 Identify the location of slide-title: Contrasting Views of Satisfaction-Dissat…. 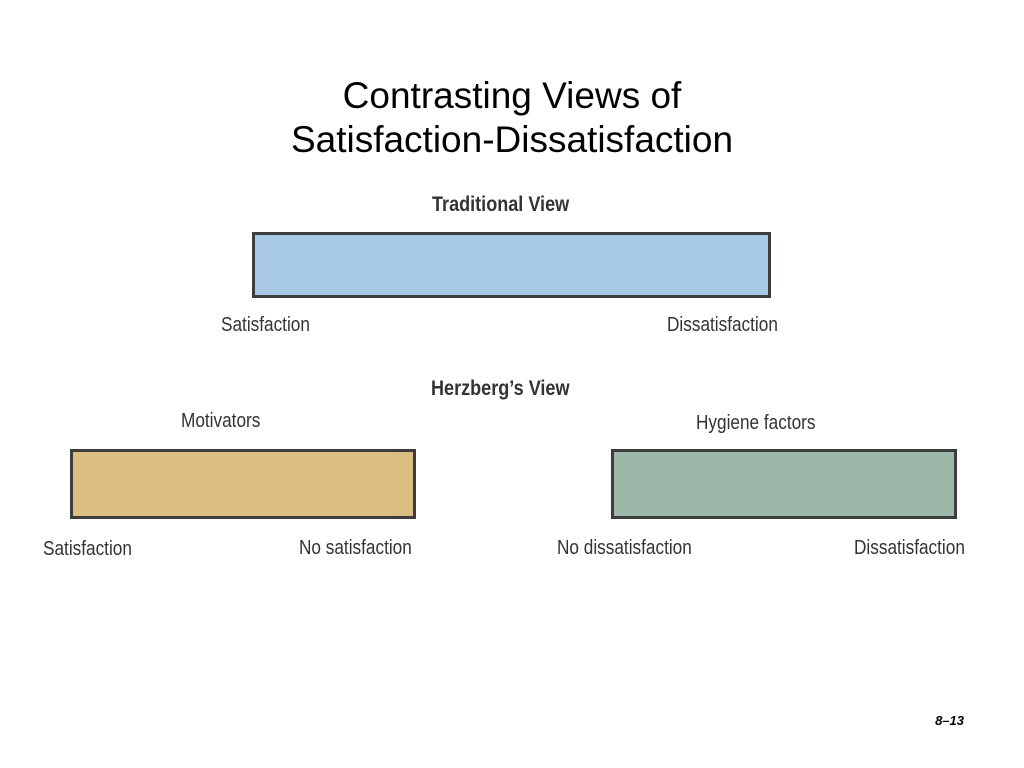
(512, 118).